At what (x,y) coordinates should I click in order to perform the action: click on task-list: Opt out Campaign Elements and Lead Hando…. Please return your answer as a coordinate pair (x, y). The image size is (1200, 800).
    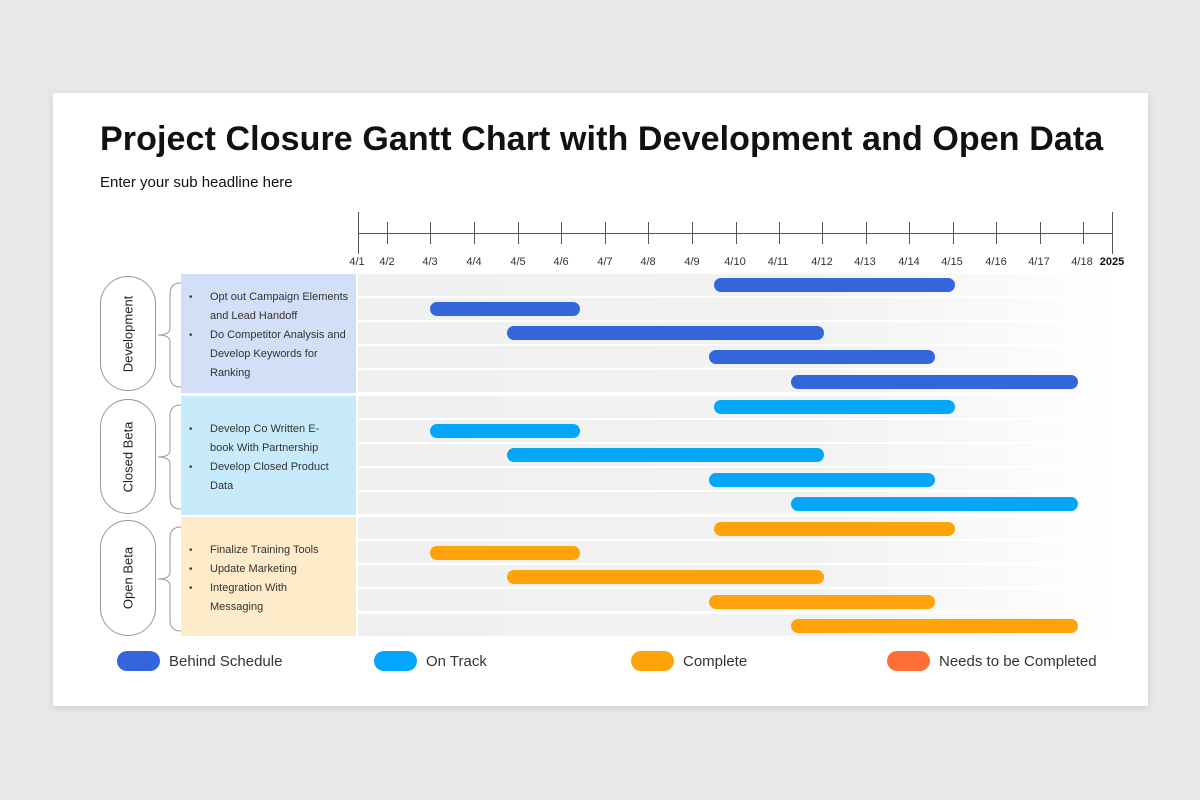
    Looking at the image, I should click on (269, 335).